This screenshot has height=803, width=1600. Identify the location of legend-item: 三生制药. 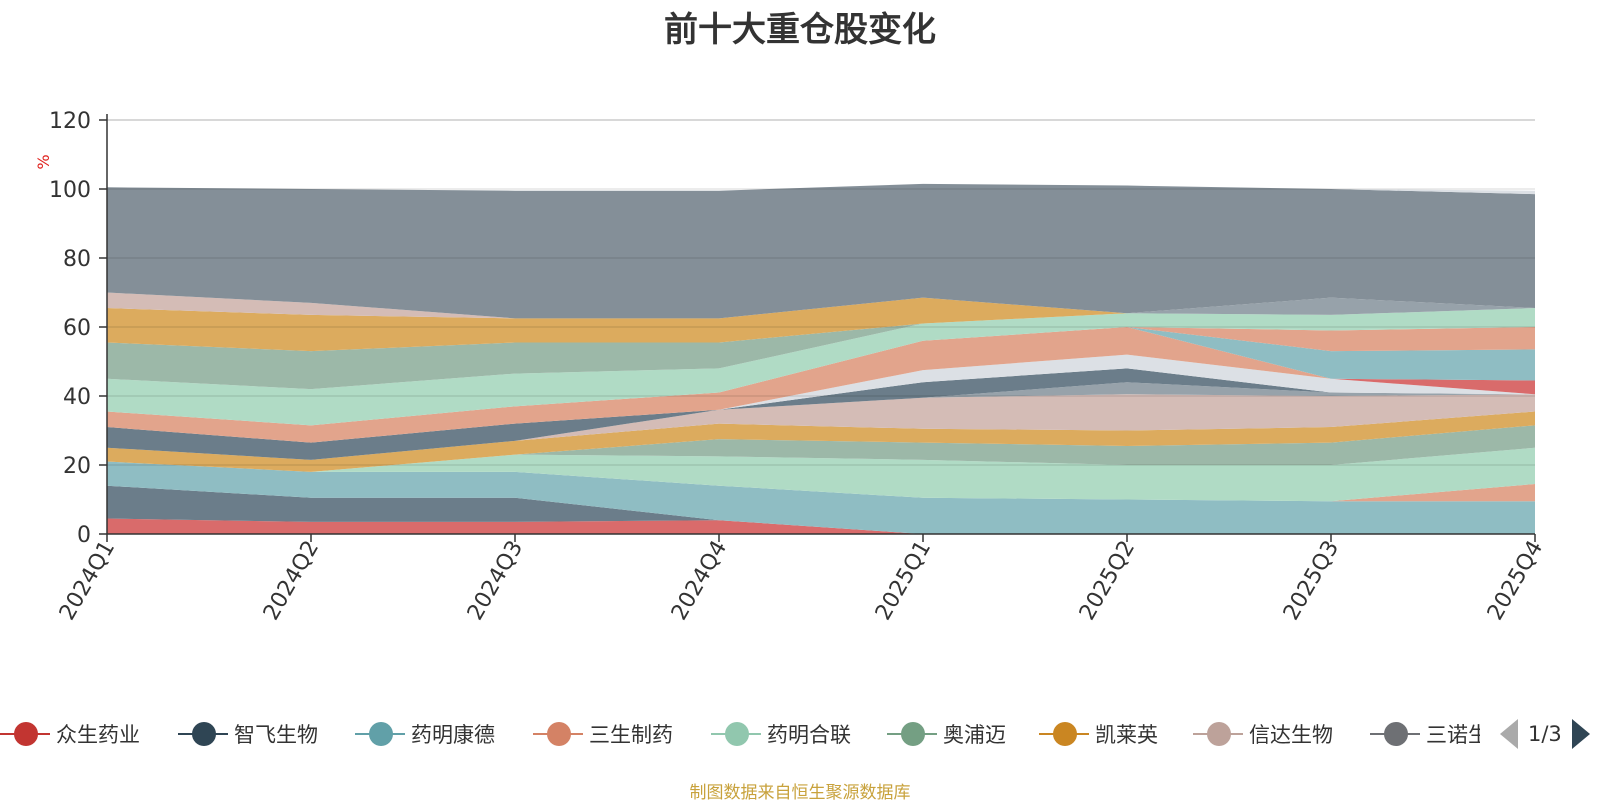
(603, 734).